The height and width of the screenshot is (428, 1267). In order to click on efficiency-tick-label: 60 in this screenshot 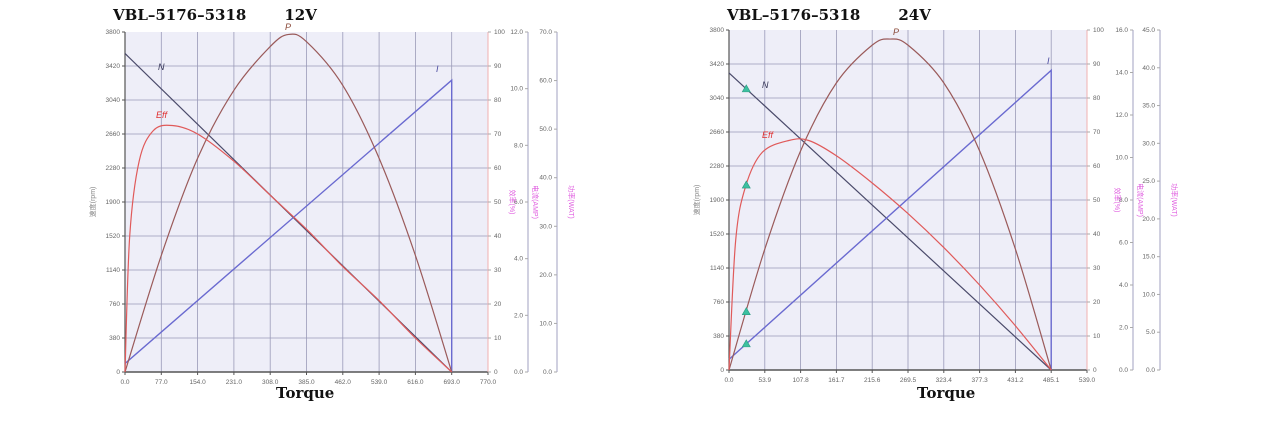, I will do `click(498, 168)`.